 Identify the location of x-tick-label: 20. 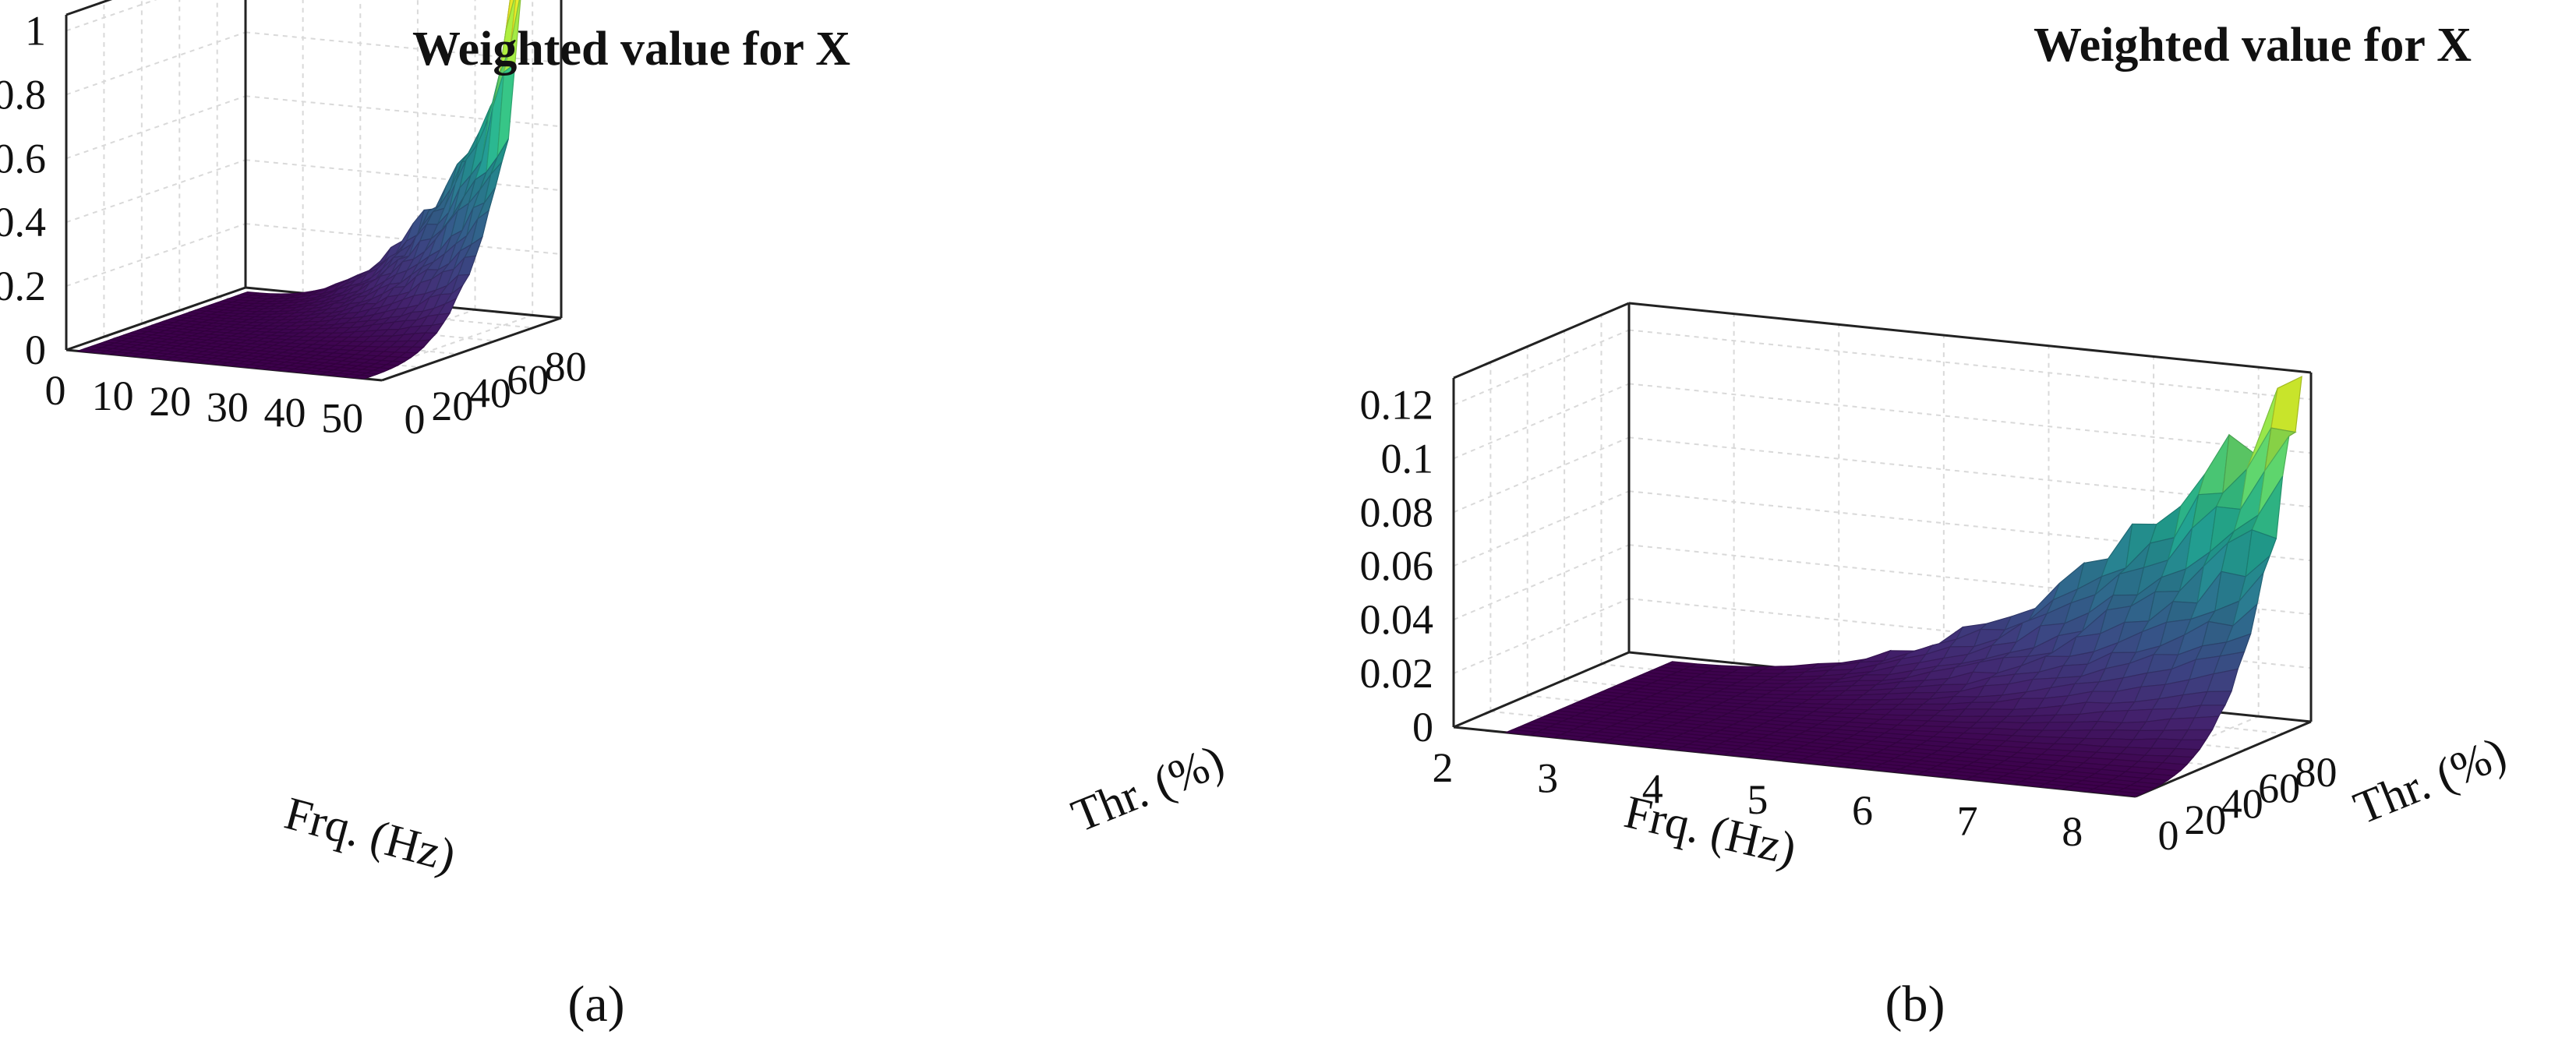
(170, 401).